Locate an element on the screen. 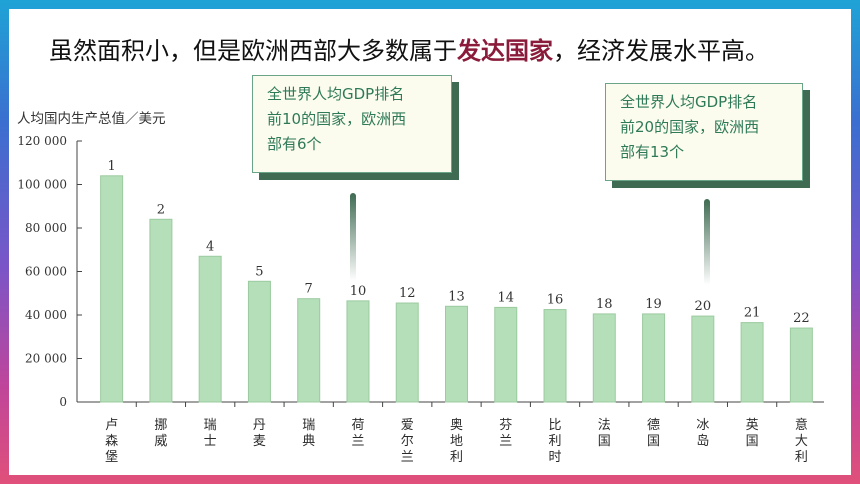  x-category-label: 奥 is located at coordinates (456, 425).